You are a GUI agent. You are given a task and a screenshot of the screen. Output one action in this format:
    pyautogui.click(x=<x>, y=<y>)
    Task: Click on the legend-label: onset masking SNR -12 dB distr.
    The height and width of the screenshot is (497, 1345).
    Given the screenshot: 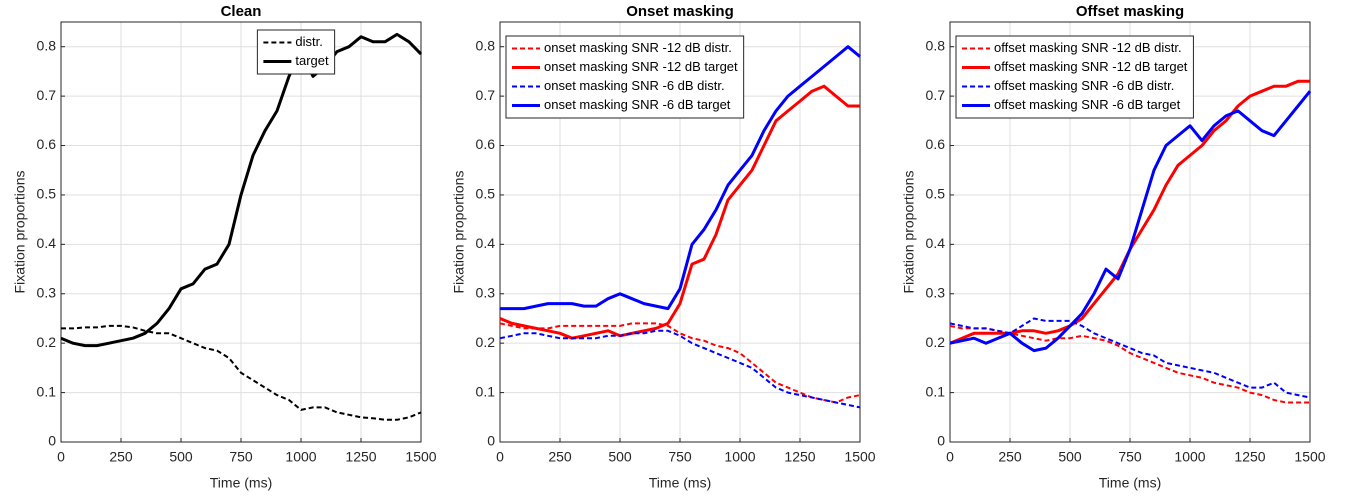 What is the action you would take?
    pyautogui.click(x=638, y=47)
    